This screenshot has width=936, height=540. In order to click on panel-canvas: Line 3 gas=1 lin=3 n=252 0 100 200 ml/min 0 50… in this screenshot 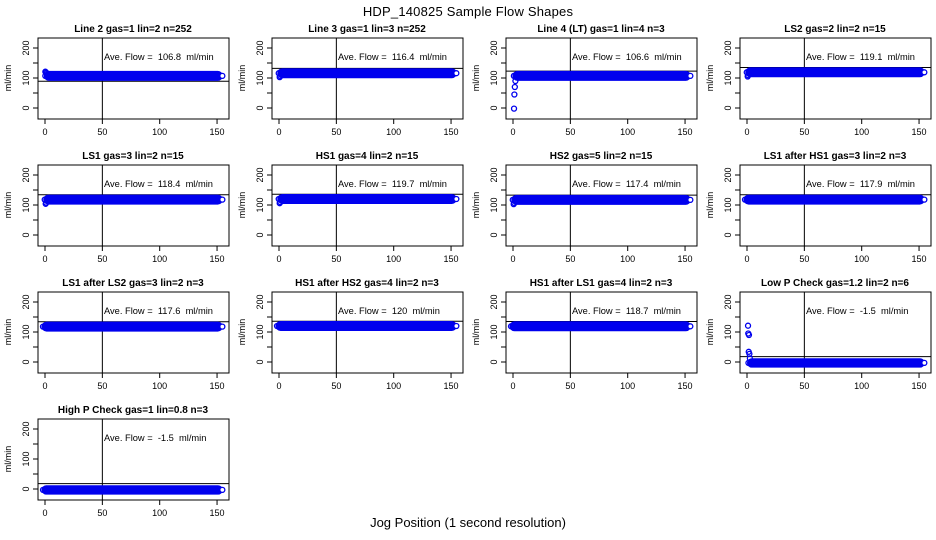, I will do `click(350, 80)`.